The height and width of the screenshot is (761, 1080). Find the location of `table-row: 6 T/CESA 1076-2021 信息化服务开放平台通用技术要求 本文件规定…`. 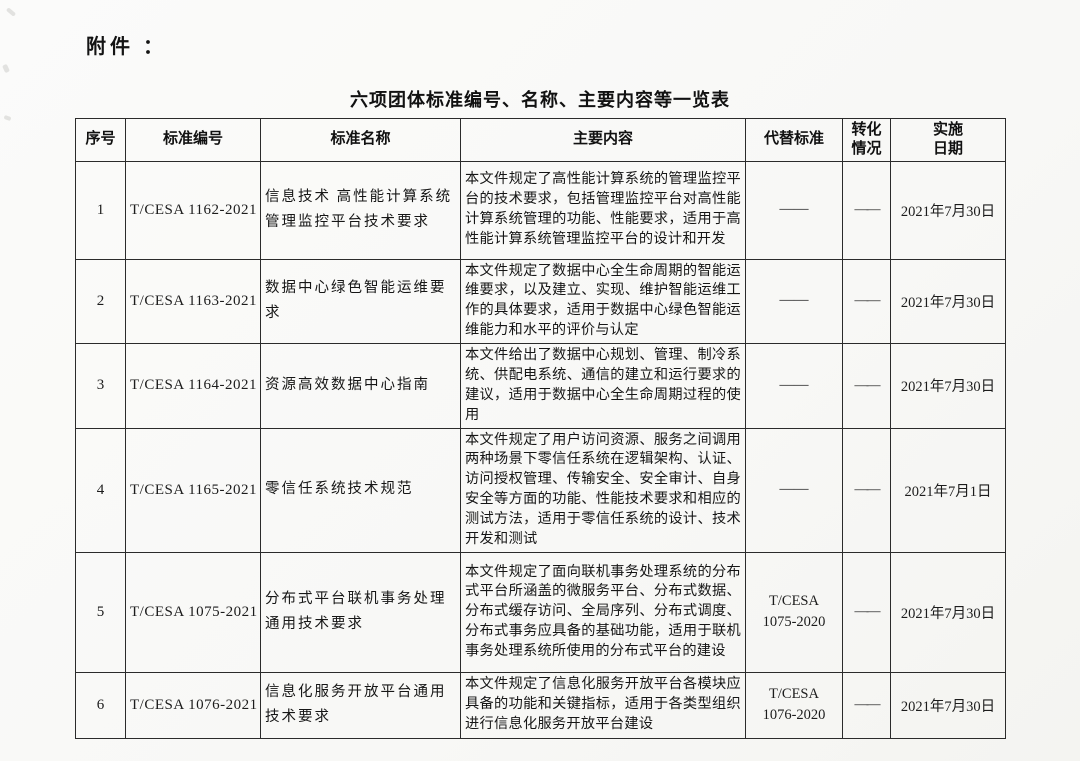

table-row: 6 T/CESA 1076-2021 信息化服务开放平台通用技术要求 本文件规定… is located at coordinates (540, 705).